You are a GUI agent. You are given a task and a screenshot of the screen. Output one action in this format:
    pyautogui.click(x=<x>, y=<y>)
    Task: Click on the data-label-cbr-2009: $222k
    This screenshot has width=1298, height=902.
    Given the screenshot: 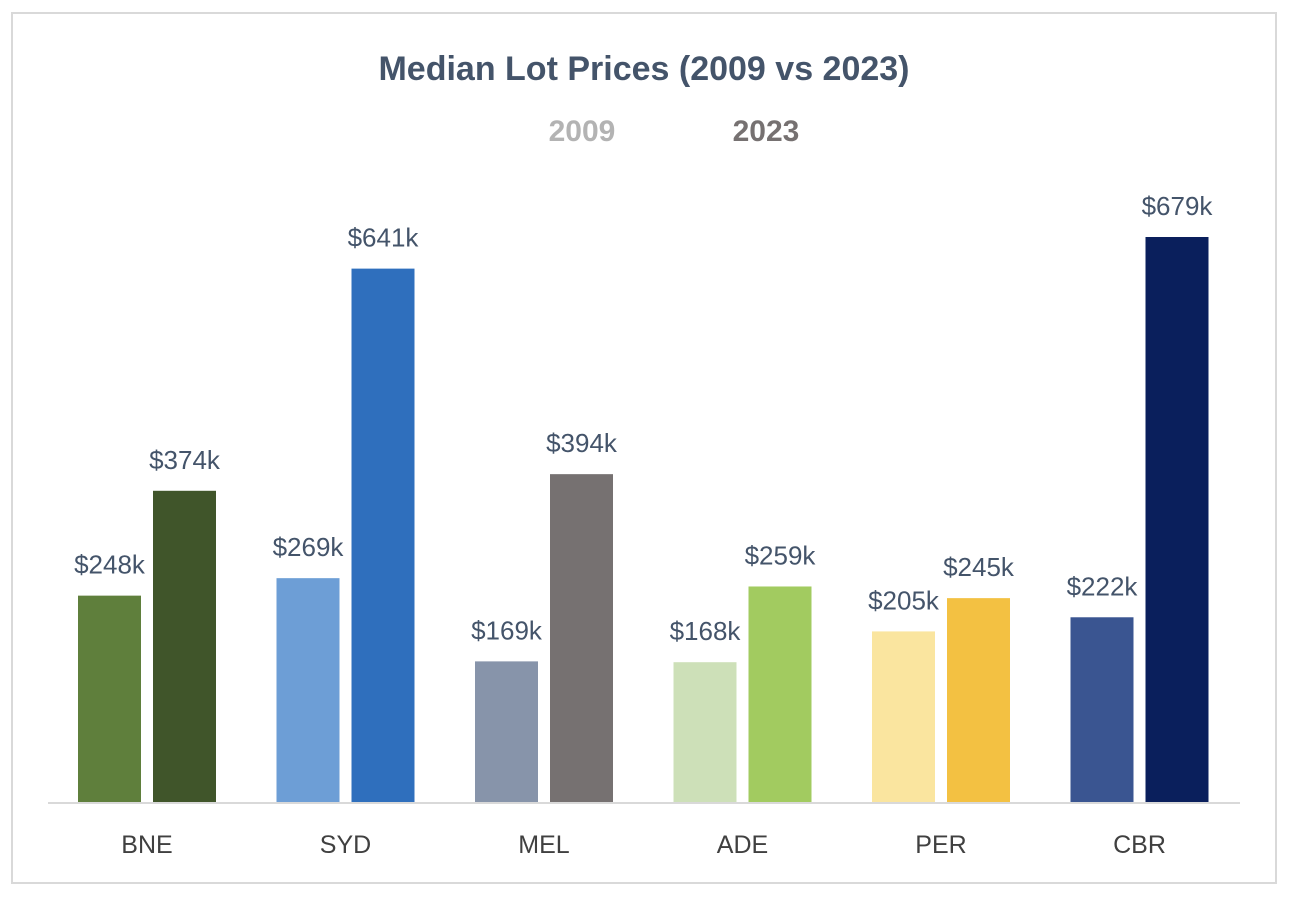 What is the action you would take?
    pyautogui.click(x=1103, y=586)
    